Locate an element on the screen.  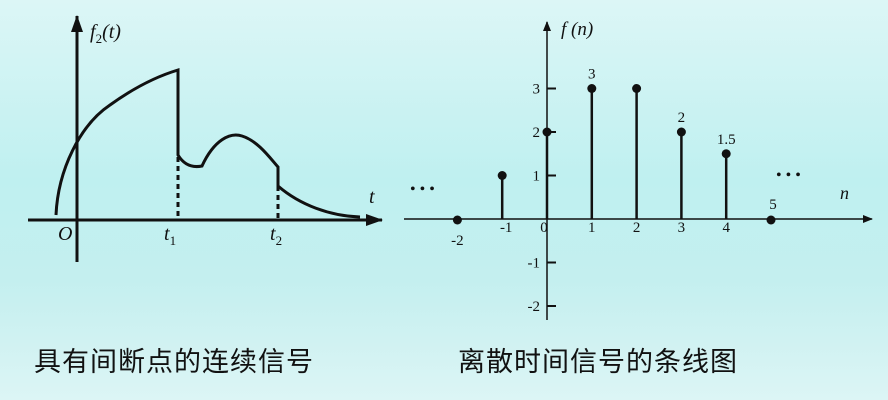
x-tick-label: 4 is located at coordinates (726, 228).